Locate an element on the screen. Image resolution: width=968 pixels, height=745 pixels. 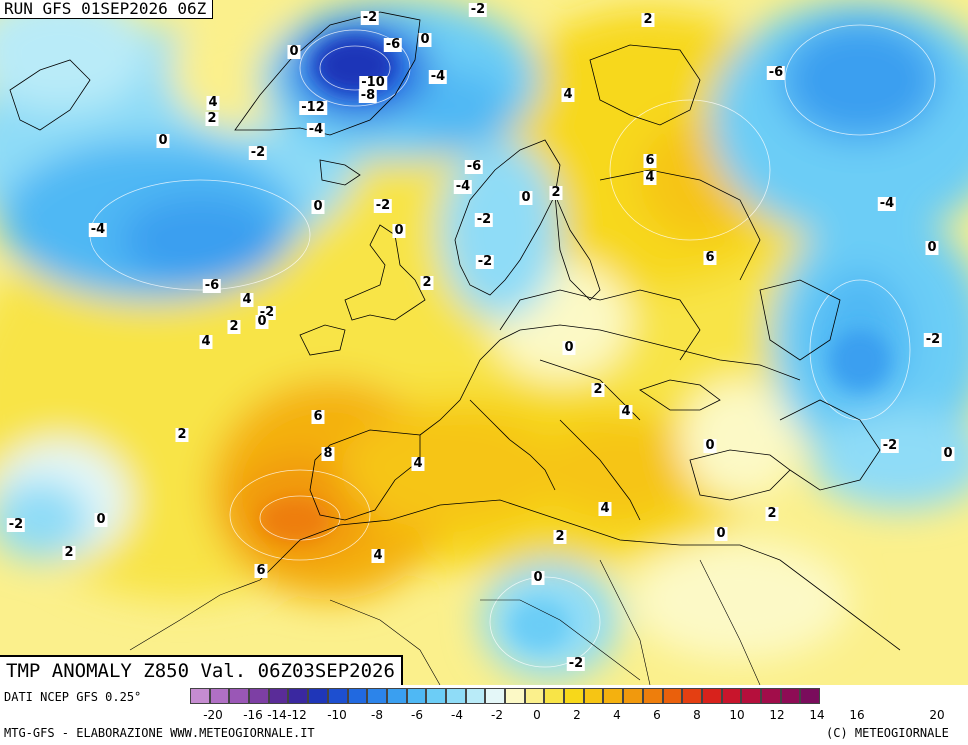
map-title: TMP ANOMALY Z850 Val. 06Z03SEP2026 is located at coordinates (201, 670).